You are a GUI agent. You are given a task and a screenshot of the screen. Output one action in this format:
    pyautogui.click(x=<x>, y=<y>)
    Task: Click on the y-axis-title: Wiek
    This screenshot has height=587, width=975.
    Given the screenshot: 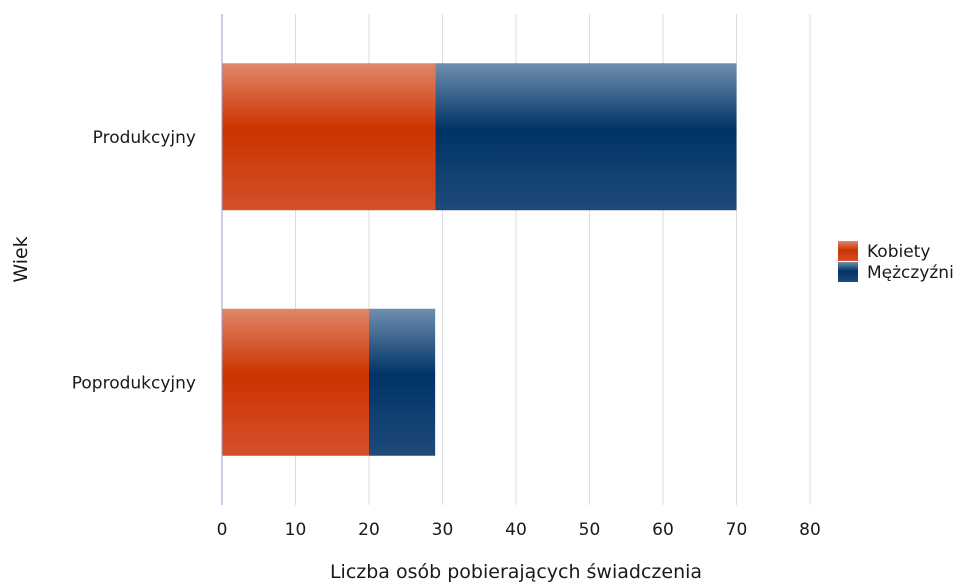 What is the action you would take?
    pyautogui.click(x=21, y=259)
    